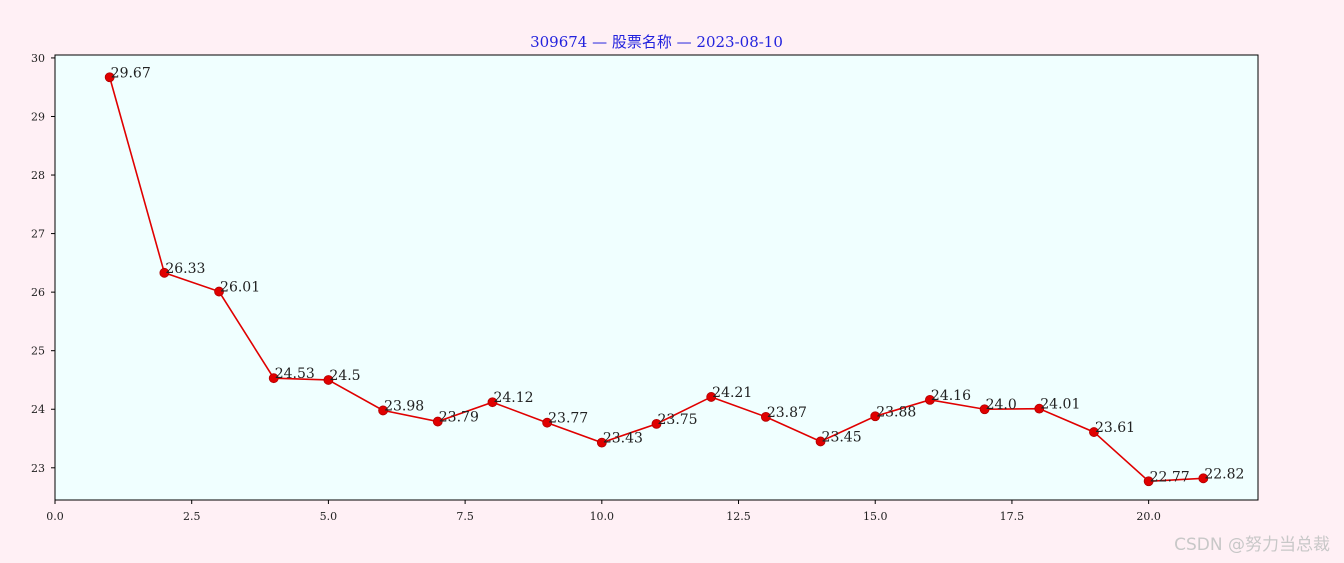 The image size is (1344, 563). I want to click on x-tick-label: 7.5, so click(465, 516).